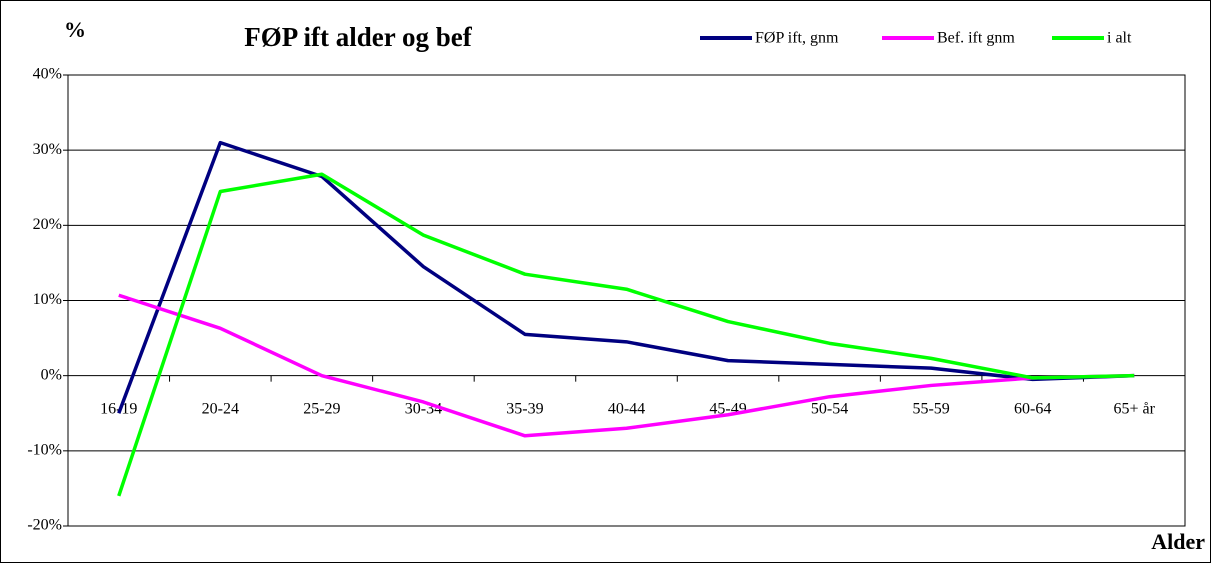 This screenshot has width=1211, height=563. What do you see at coordinates (220, 408) in the screenshot?
I see `x-tick-label: 20-24` at bounding box center [220, 408].